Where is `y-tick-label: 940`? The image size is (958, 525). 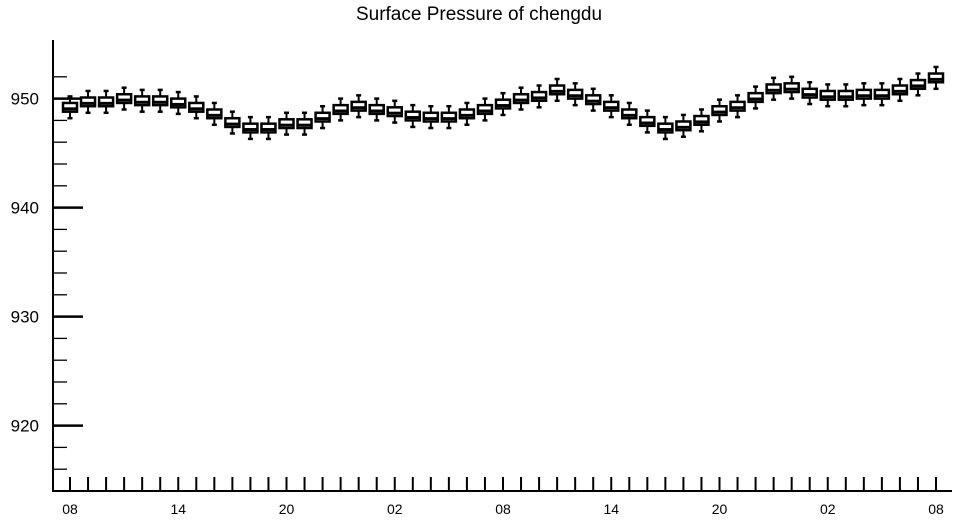 y-tick-label: 940 is located at coordinates (25, 208).